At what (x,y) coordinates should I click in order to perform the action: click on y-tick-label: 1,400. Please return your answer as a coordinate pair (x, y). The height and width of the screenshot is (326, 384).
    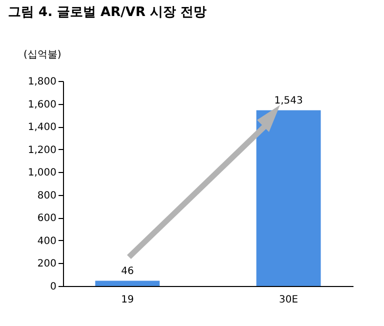
    Looking at the image, I should click on (42, 128).